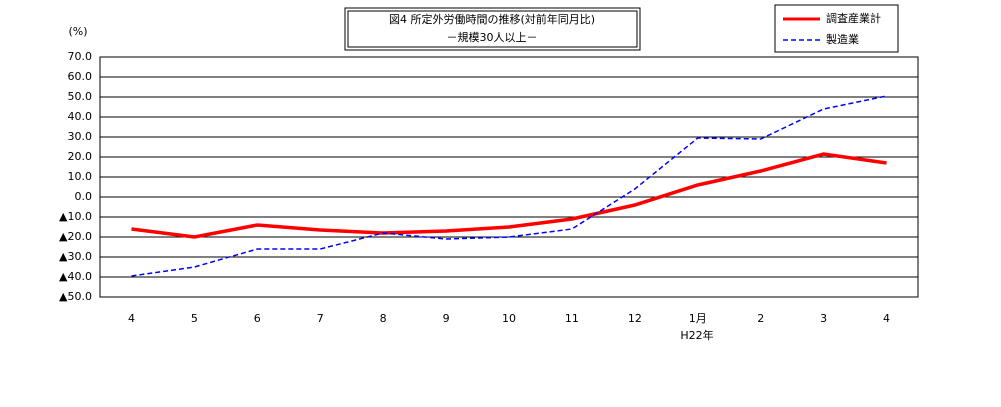  Describe the element at coordinates (75, 236) in the screenshot. I see `y-tick-label: ▲20.0` at that location.